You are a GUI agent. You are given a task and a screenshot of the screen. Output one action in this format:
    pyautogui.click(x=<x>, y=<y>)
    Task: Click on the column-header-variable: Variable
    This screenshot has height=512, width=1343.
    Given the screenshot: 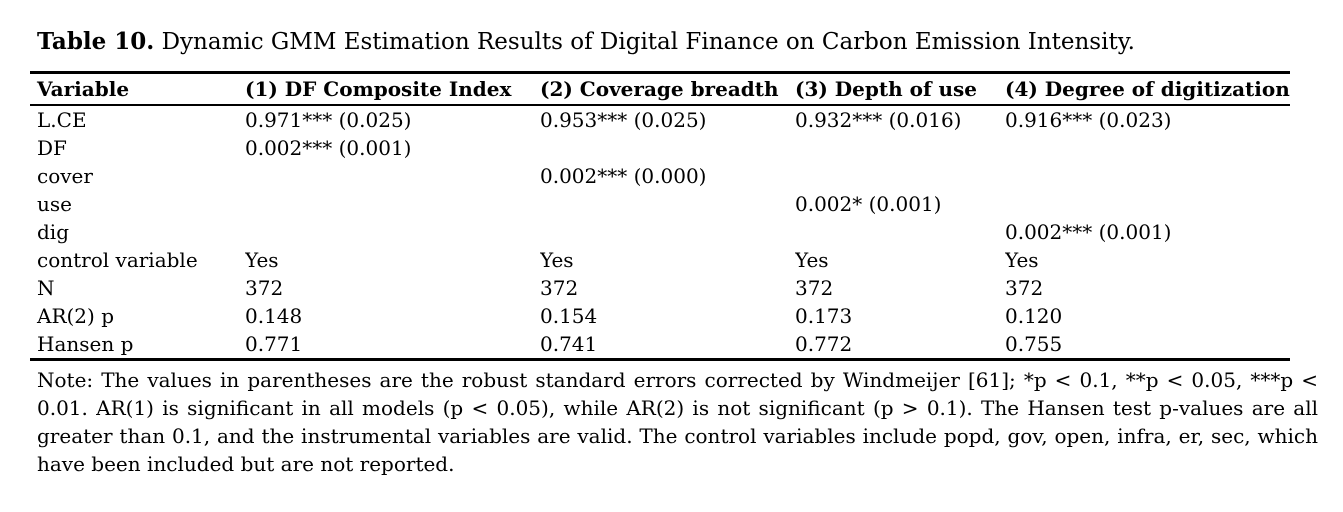 What is the action you would take?
    pyautogui.click(x=137, y=89)
    